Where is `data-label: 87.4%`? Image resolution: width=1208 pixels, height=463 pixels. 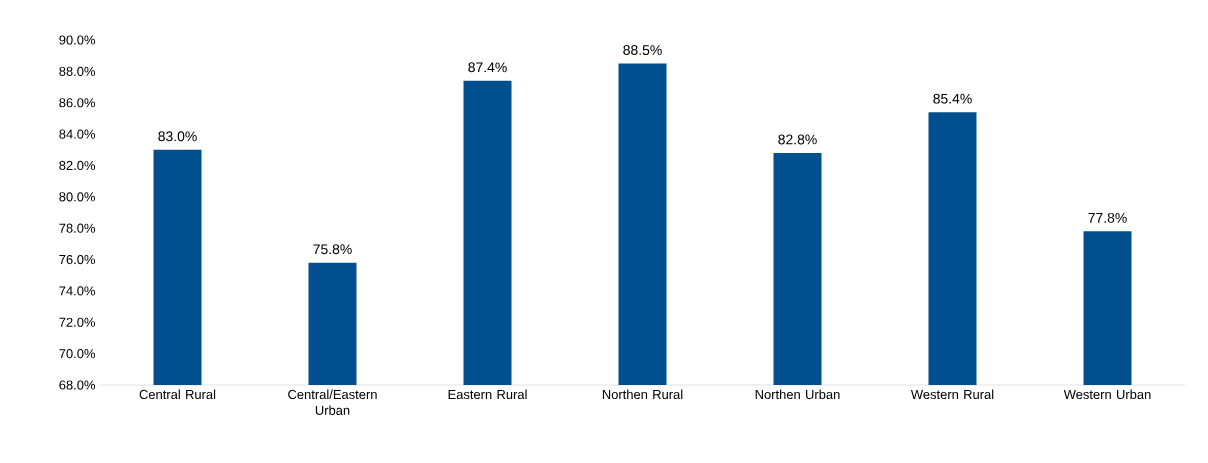
data-label: 87.4% is located at coordinates (487, 67).